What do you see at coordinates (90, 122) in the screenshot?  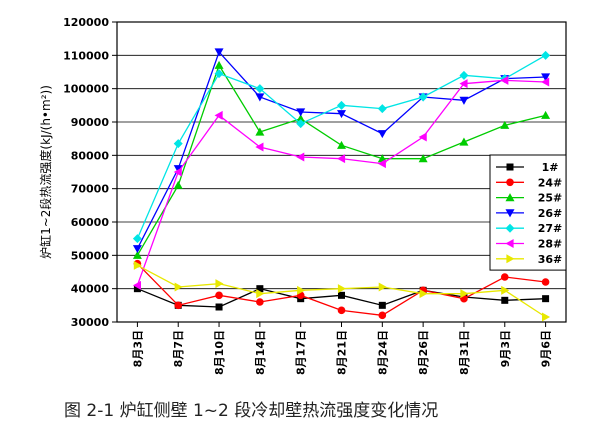 I see `y-tick-label: 90000` at bounding box center [90, 122].